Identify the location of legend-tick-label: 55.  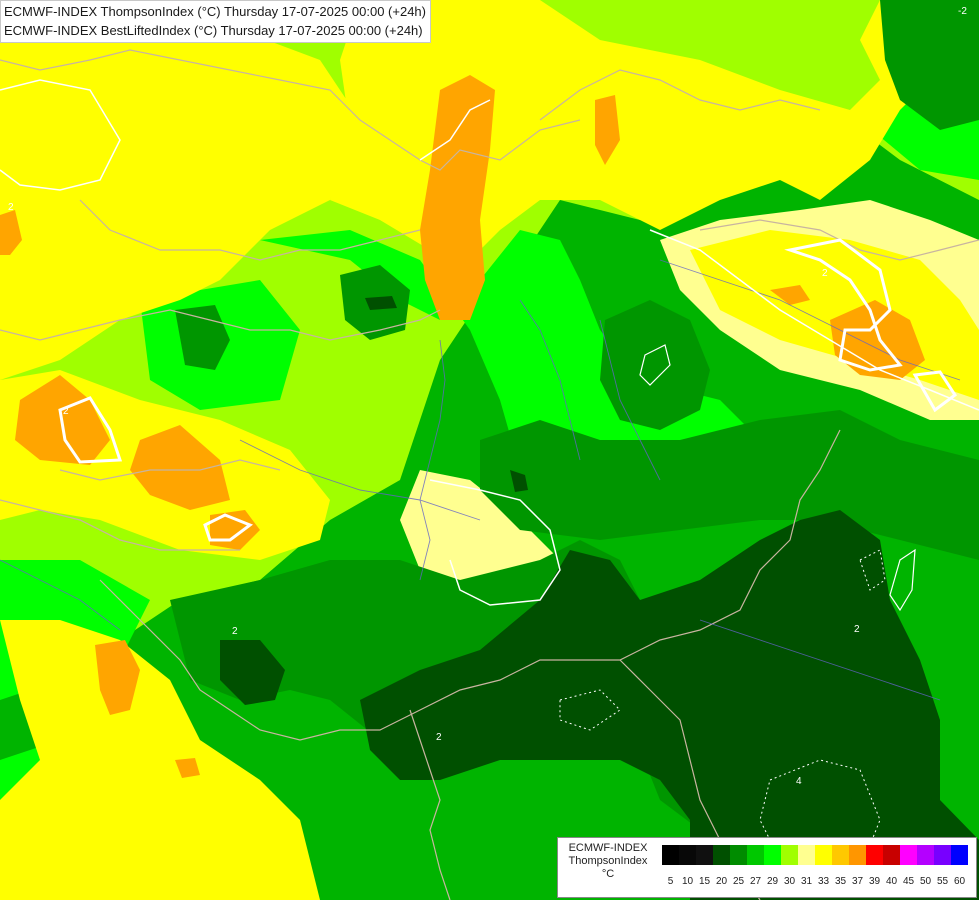
(942, 881).